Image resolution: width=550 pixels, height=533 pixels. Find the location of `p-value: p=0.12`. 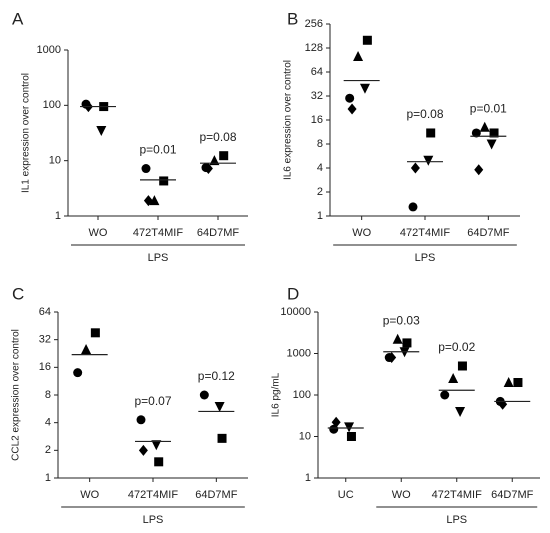

p-value: p=0.12 is located at coordinates (216, 376).